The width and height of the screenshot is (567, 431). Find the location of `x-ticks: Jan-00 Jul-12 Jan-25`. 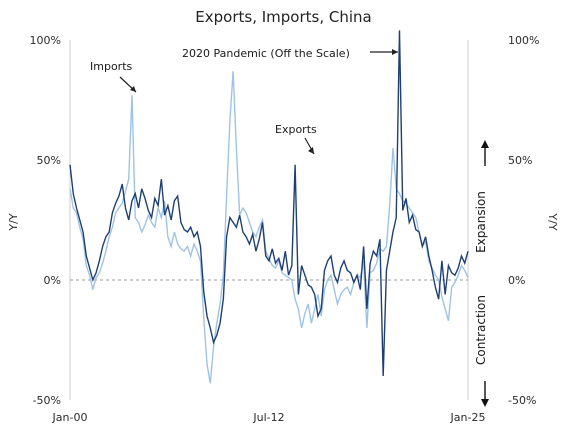

x-ticks: Jan-00 Jul-12 Jan-25 is located at coordinates (269, 417).